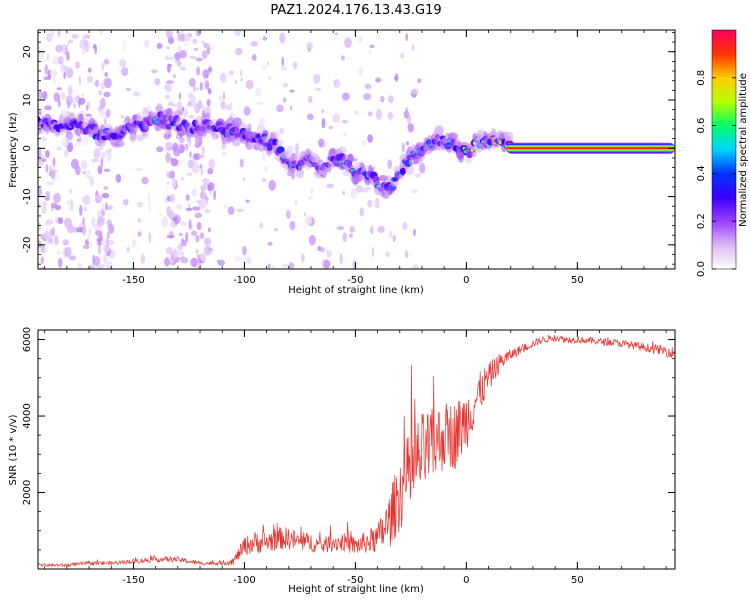 The image size is (750, 600). Describe the element at coordinates (701, 126) in the screenshot. I see `colorbar-tick-label: 0.6` at that location.